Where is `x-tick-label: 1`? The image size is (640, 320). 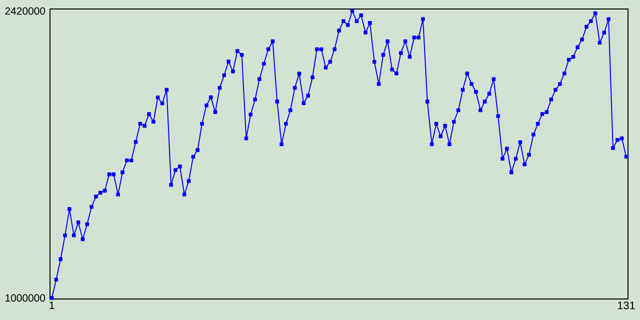
x-tick-label: 1 is located at coordinates (52, 306).